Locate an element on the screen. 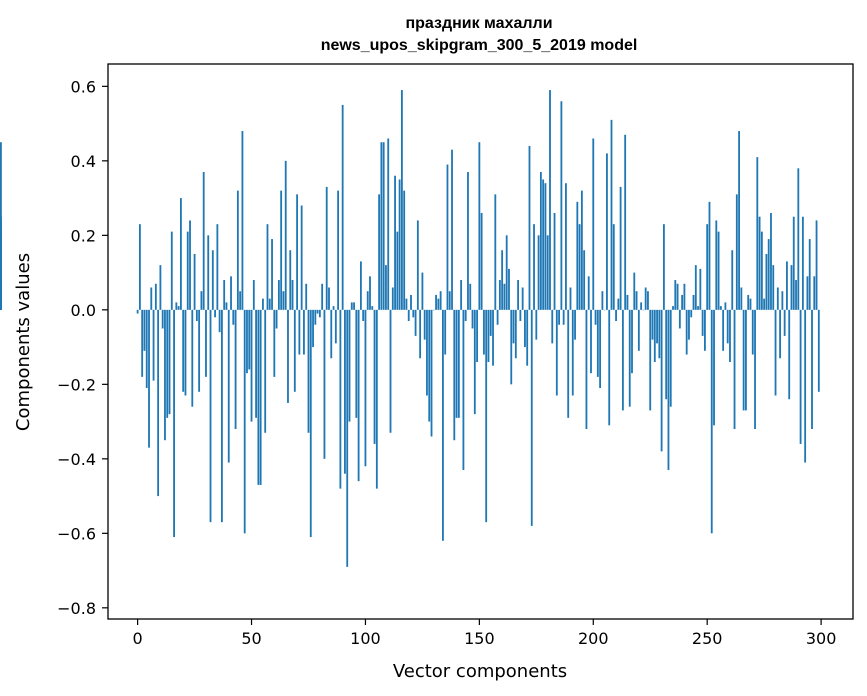  y-axis-ticks: −0.8 −0.6 −0.4 −0.2 0.0 0.2 0.4 0.6 is located at coordinates (82, 347).